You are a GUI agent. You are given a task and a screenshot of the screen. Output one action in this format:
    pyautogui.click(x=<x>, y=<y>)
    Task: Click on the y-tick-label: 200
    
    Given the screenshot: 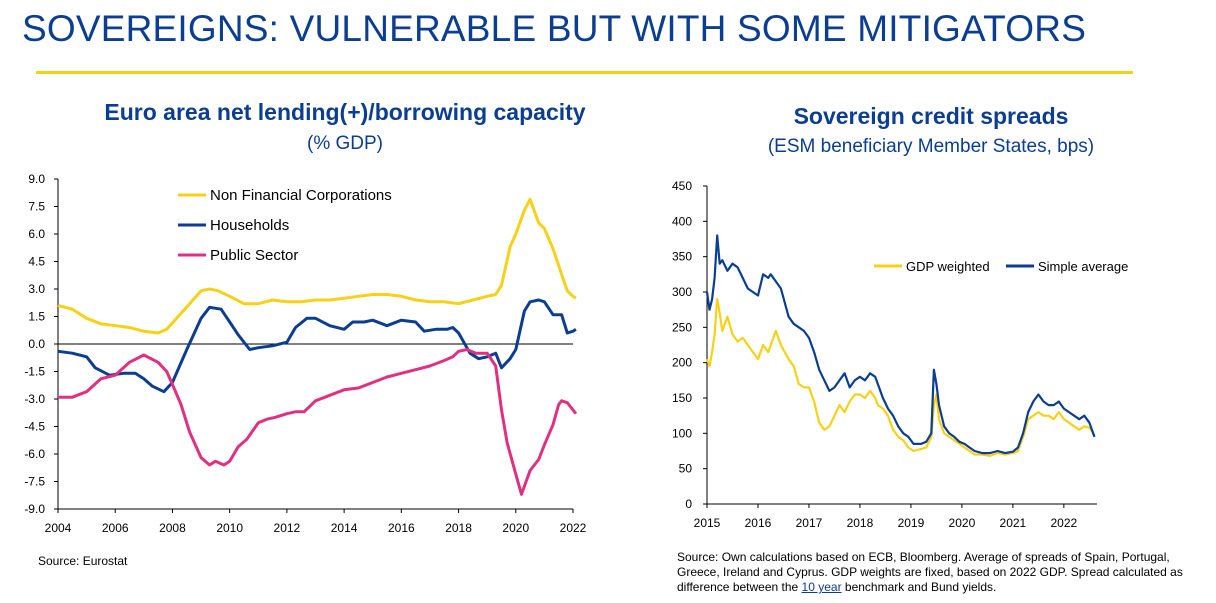 What is the action you would take?
    pyautogui.click(x=682, y=363)
    